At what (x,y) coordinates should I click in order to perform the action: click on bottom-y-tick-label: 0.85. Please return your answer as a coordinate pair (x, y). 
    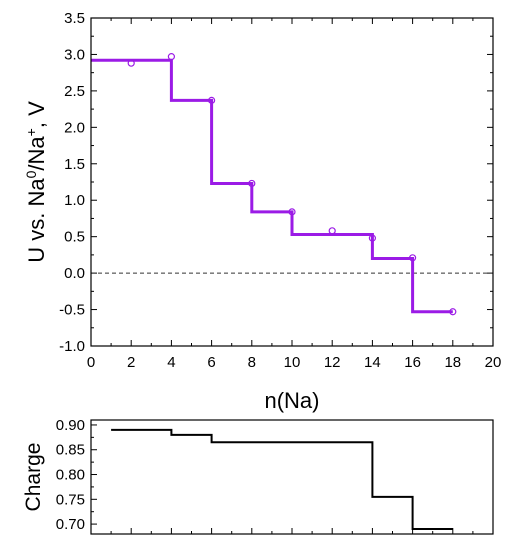
    Looking at the image, I should click on (70, 450).